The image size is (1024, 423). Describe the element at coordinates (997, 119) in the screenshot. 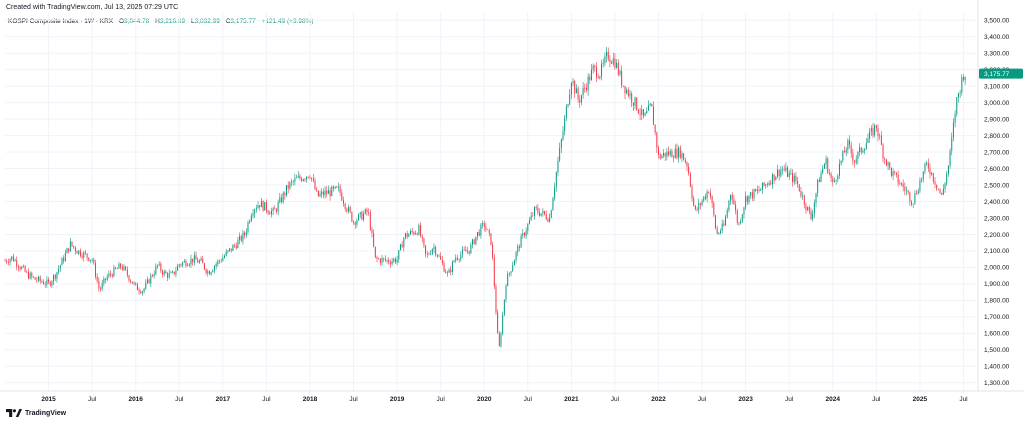

I see `y-tick-label: 2,900.00` at that location.